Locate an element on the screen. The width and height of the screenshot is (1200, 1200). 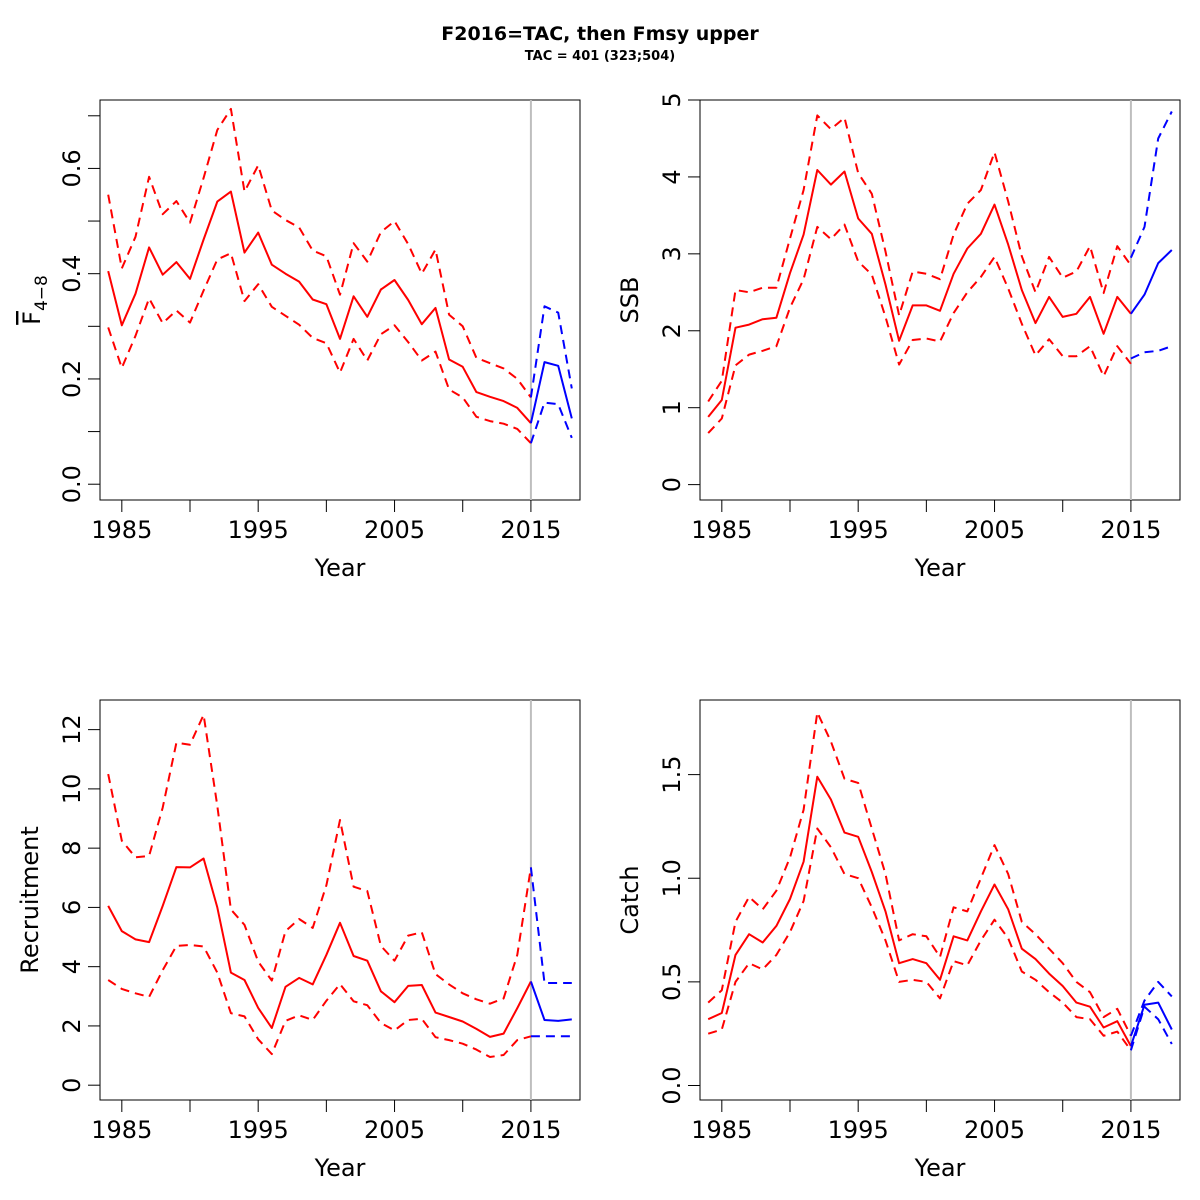
chart-3-y-tick-label: 0.0 is located at coordinates (672, 1085).